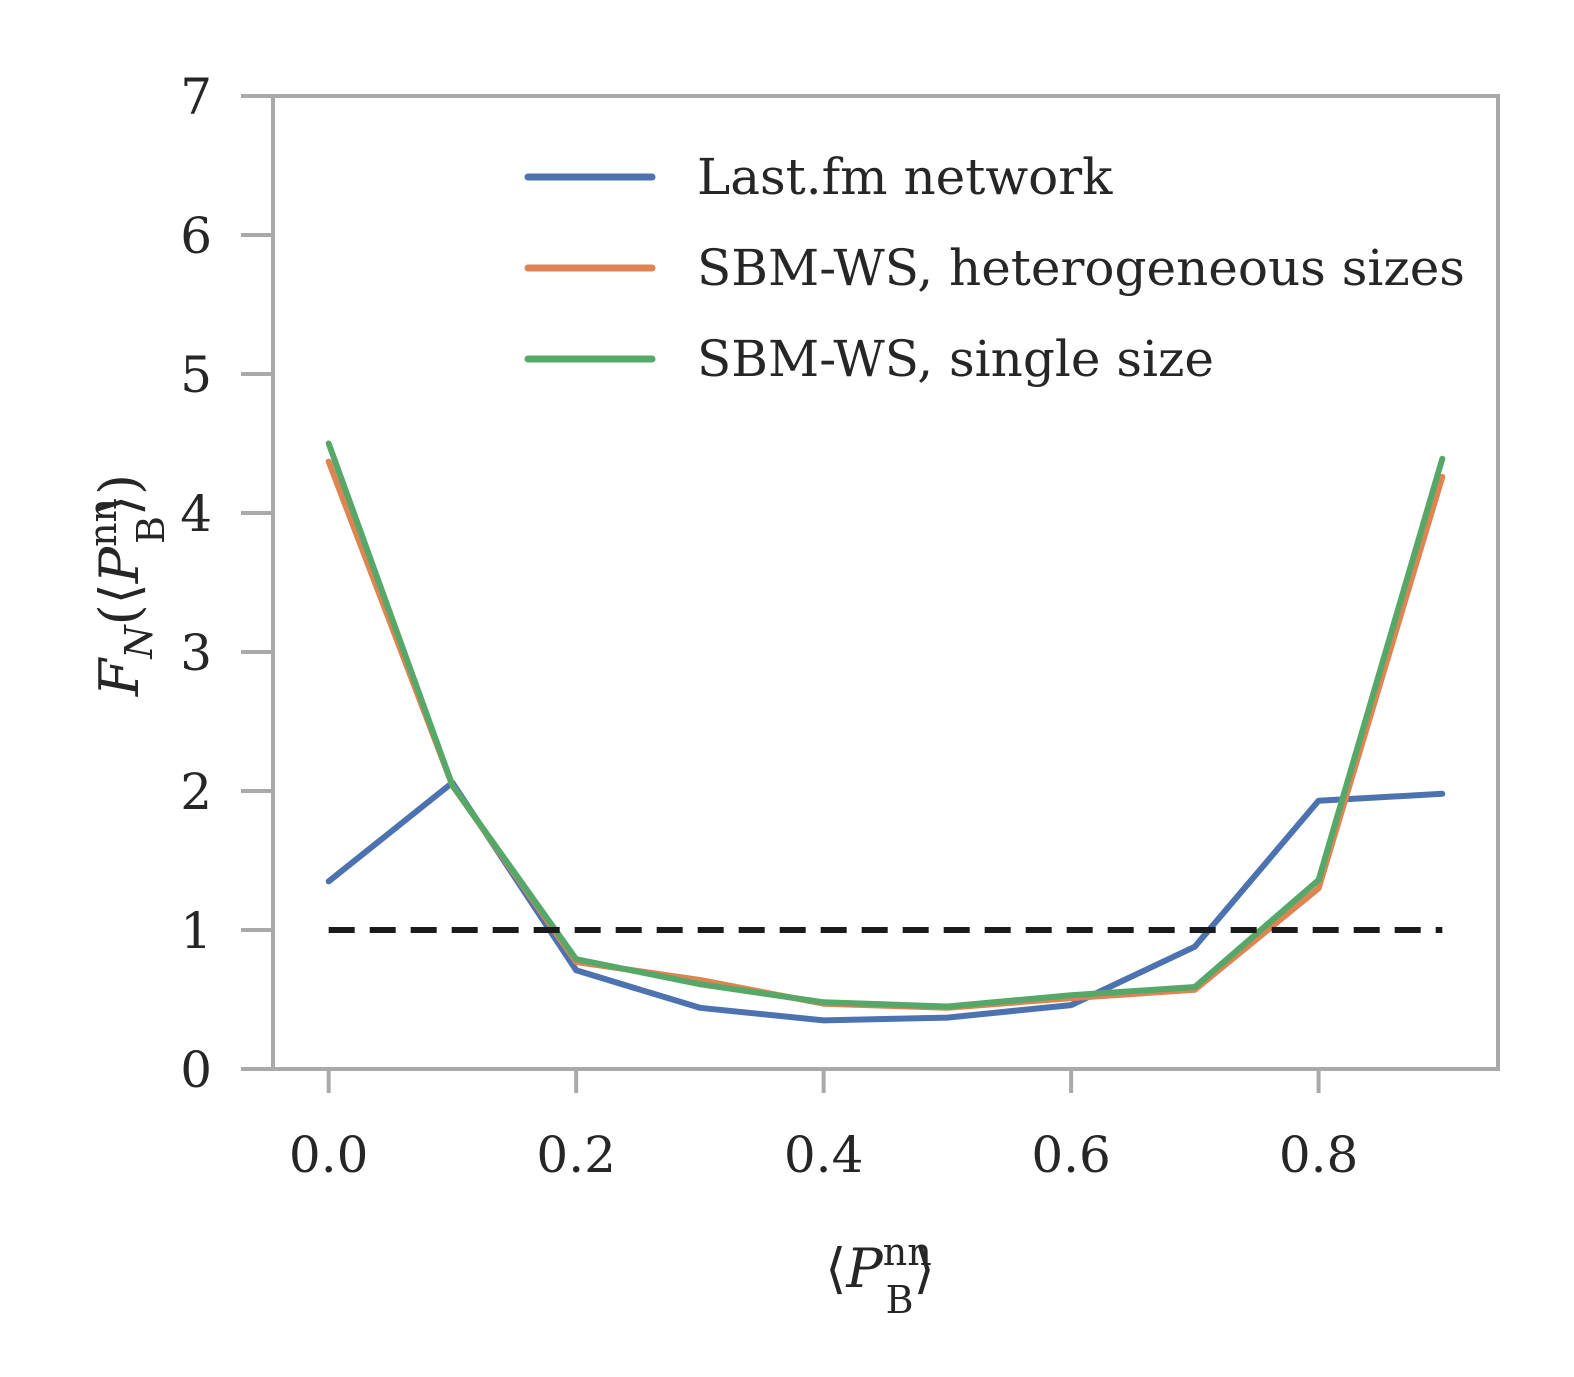 The width and height of the screenshot is (1574, 1377). What do you see at coordinates (824, 1155) in the screenshot?
I see `x-tick-label: 0.4` at bounding box center [824, 1155].